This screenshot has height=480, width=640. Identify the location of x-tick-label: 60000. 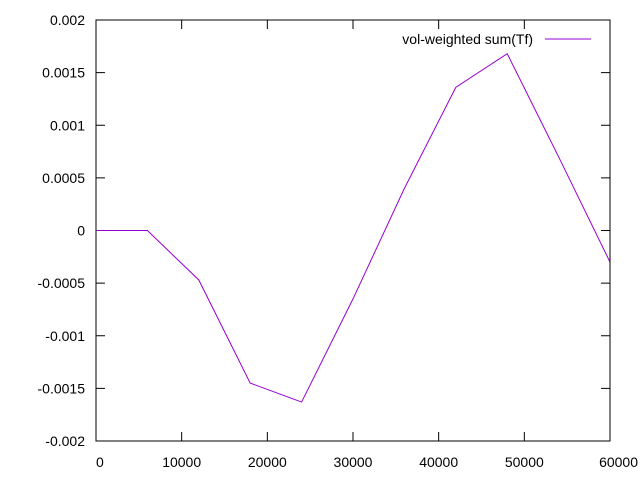
(618, 462).